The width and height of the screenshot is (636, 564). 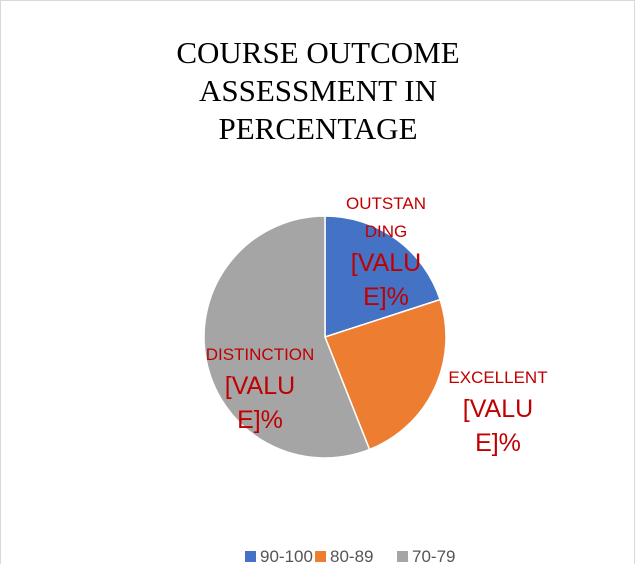 What do you see at coordinates (318, 90) in the screenshot?
I see `chart-title: COURSE OUTCOME ASSESSMENT IN PERCENTAGE` at bounding box center [318, 90].